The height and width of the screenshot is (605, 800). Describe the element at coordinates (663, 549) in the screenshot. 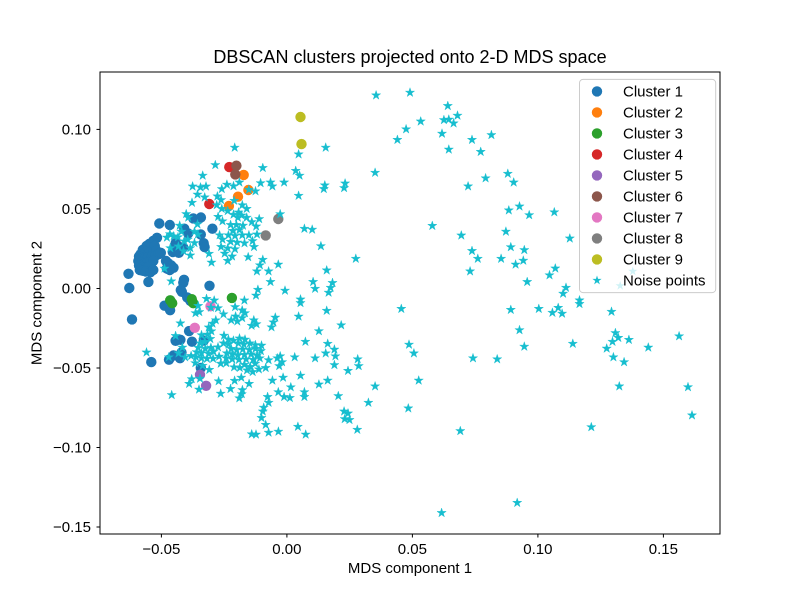

I see `svg-text: 0.15` at that location.